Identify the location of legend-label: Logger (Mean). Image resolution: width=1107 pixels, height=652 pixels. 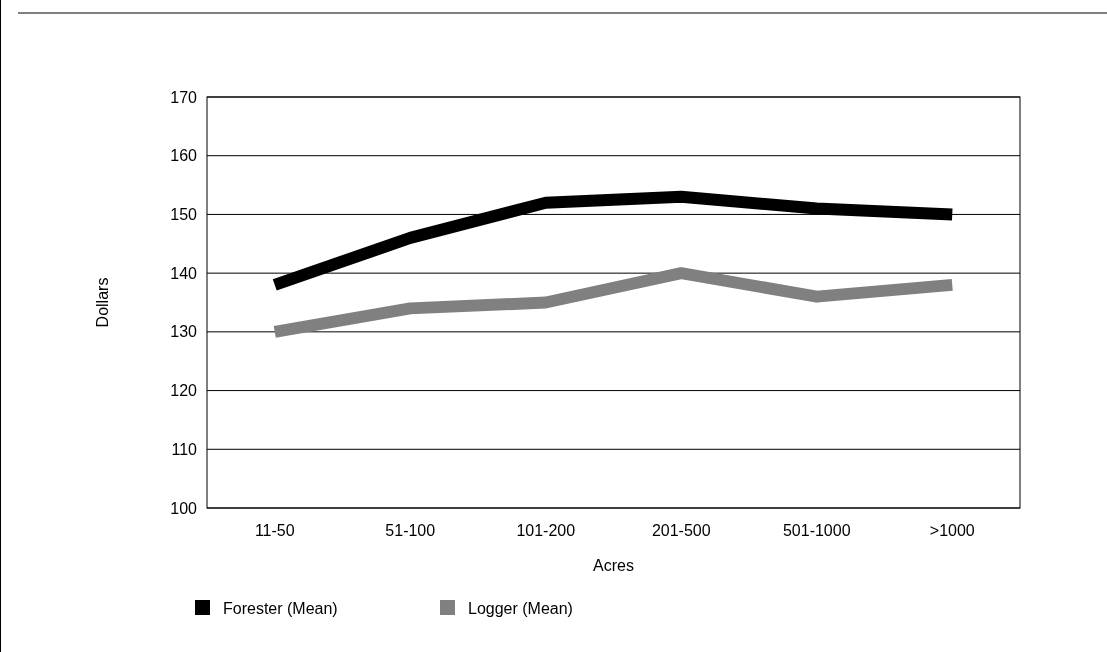
(520, 608).